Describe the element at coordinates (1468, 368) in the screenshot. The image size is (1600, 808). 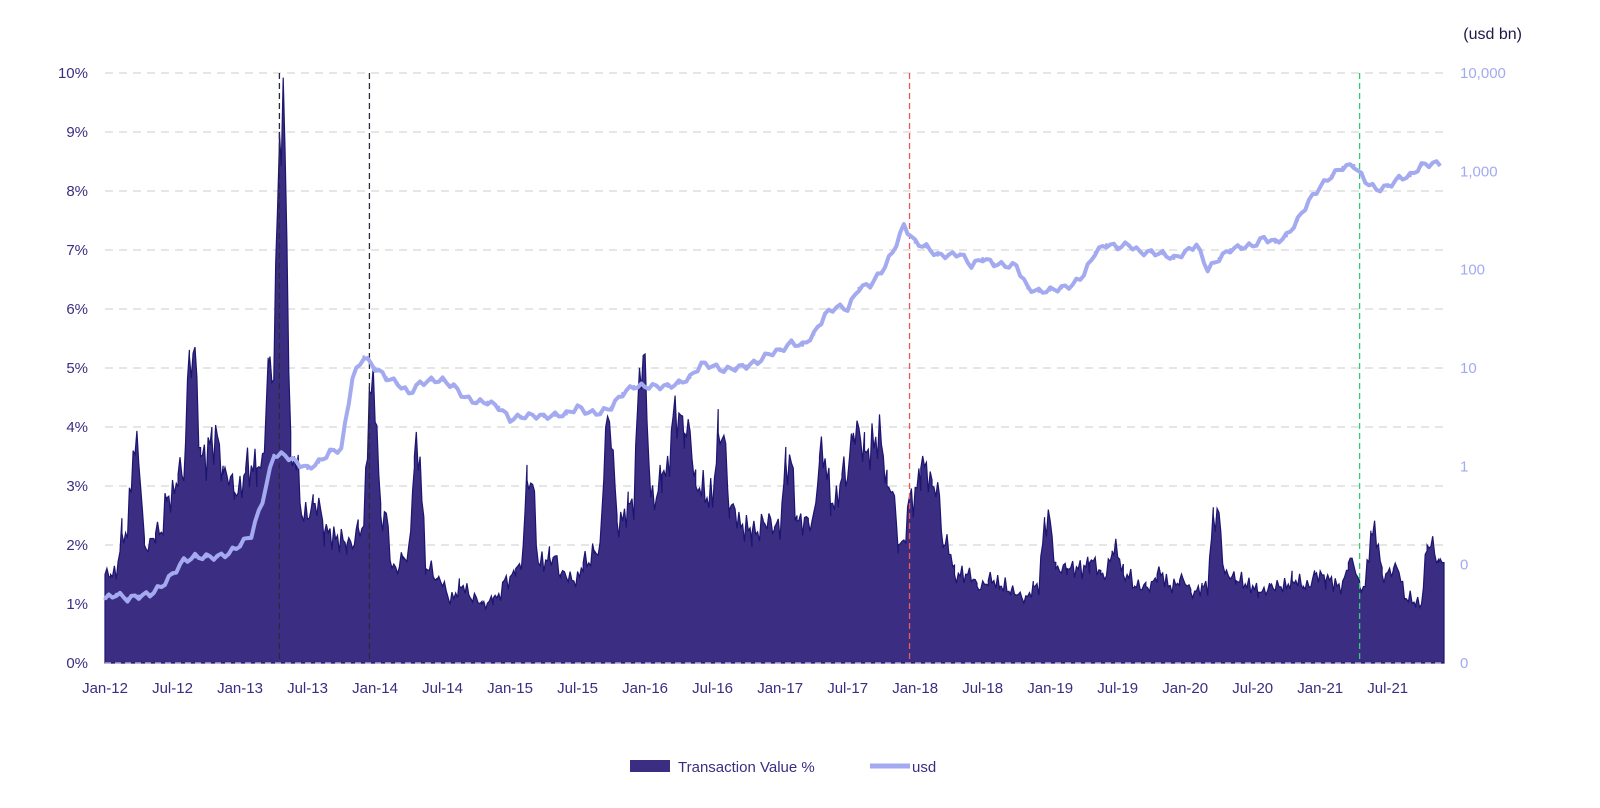
I see `right-tick-label: 10` at that location.